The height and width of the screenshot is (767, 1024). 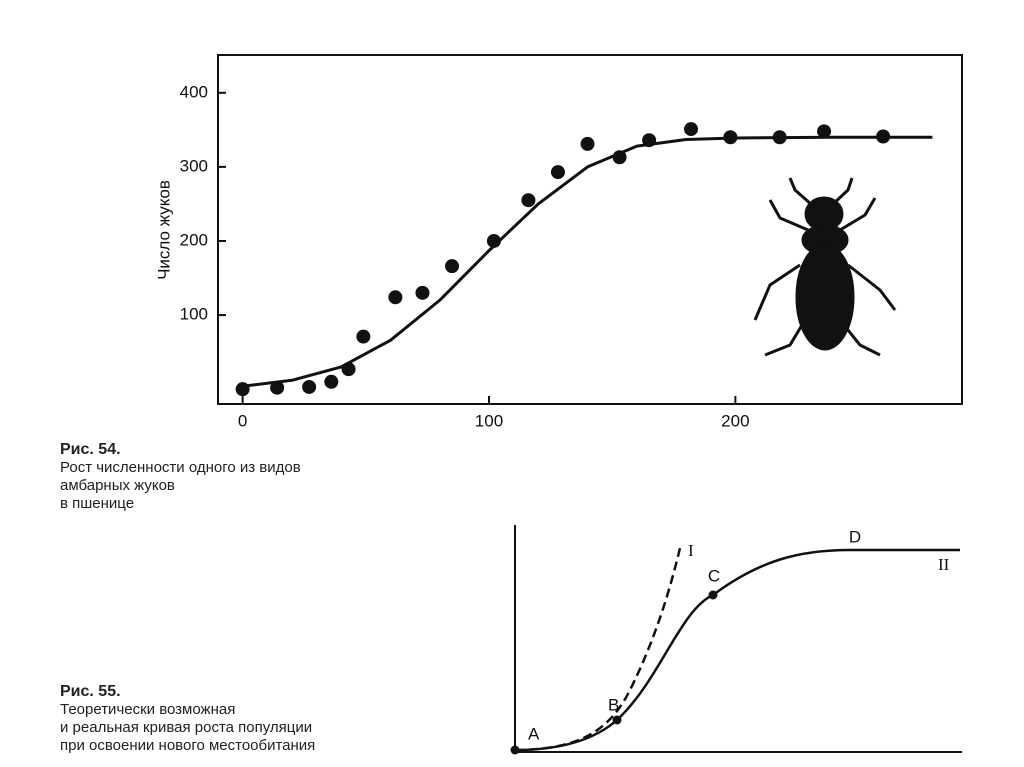 I want to click on point-label: A, so click(x=534, y=733).